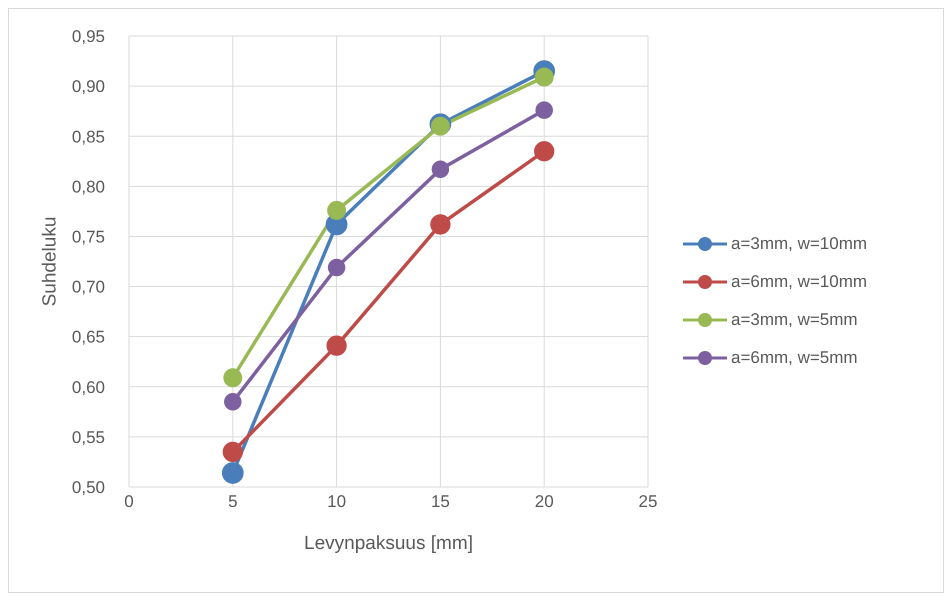  I want to click on y-tick-label: 0,65, so click(88, 337).